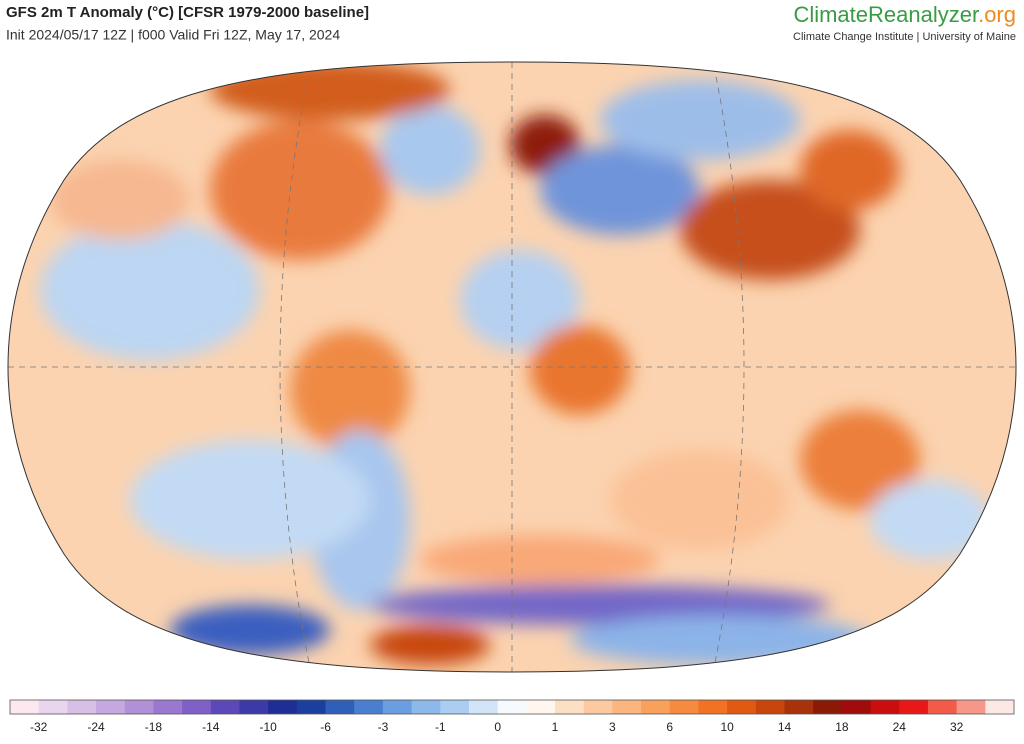 The height and width of the screenshot is (744, 1024). I want to click on colorbar-label: -1, so click(440, 727).